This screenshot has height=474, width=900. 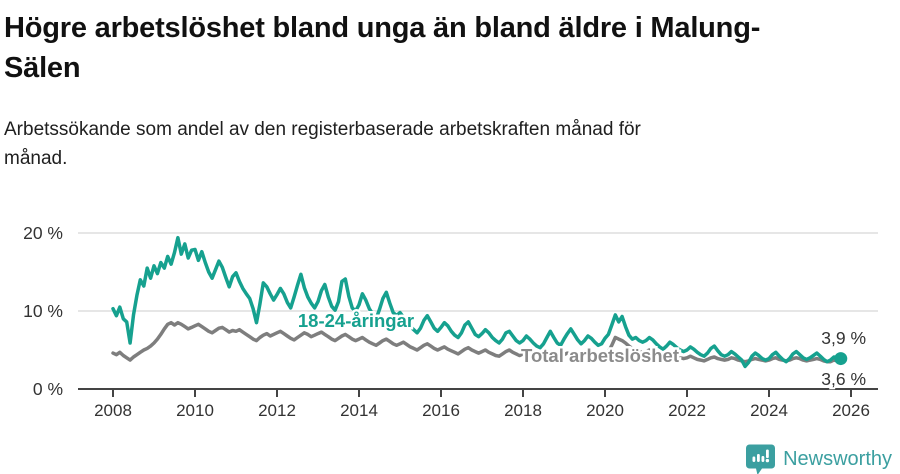 I want to click on series-end-value-label: 3,6 %, so click(x=843, y=379).